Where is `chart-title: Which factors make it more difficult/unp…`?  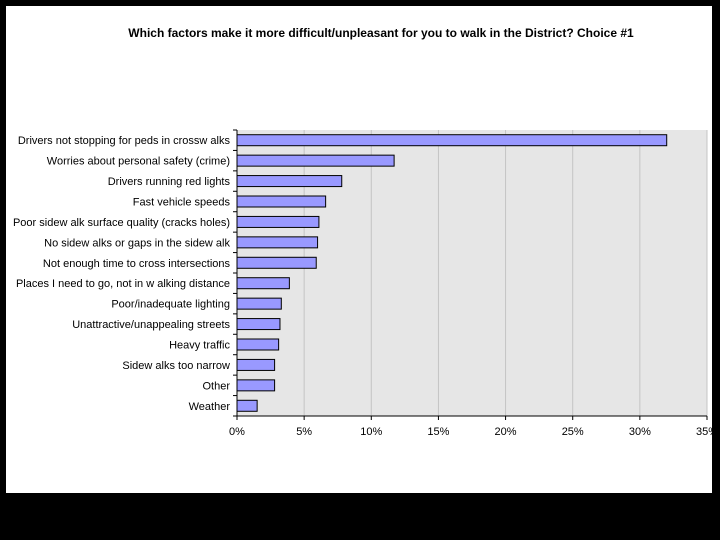 chart-title: Which factors make it more difficult/unp… is located at coordinates (381, 33).